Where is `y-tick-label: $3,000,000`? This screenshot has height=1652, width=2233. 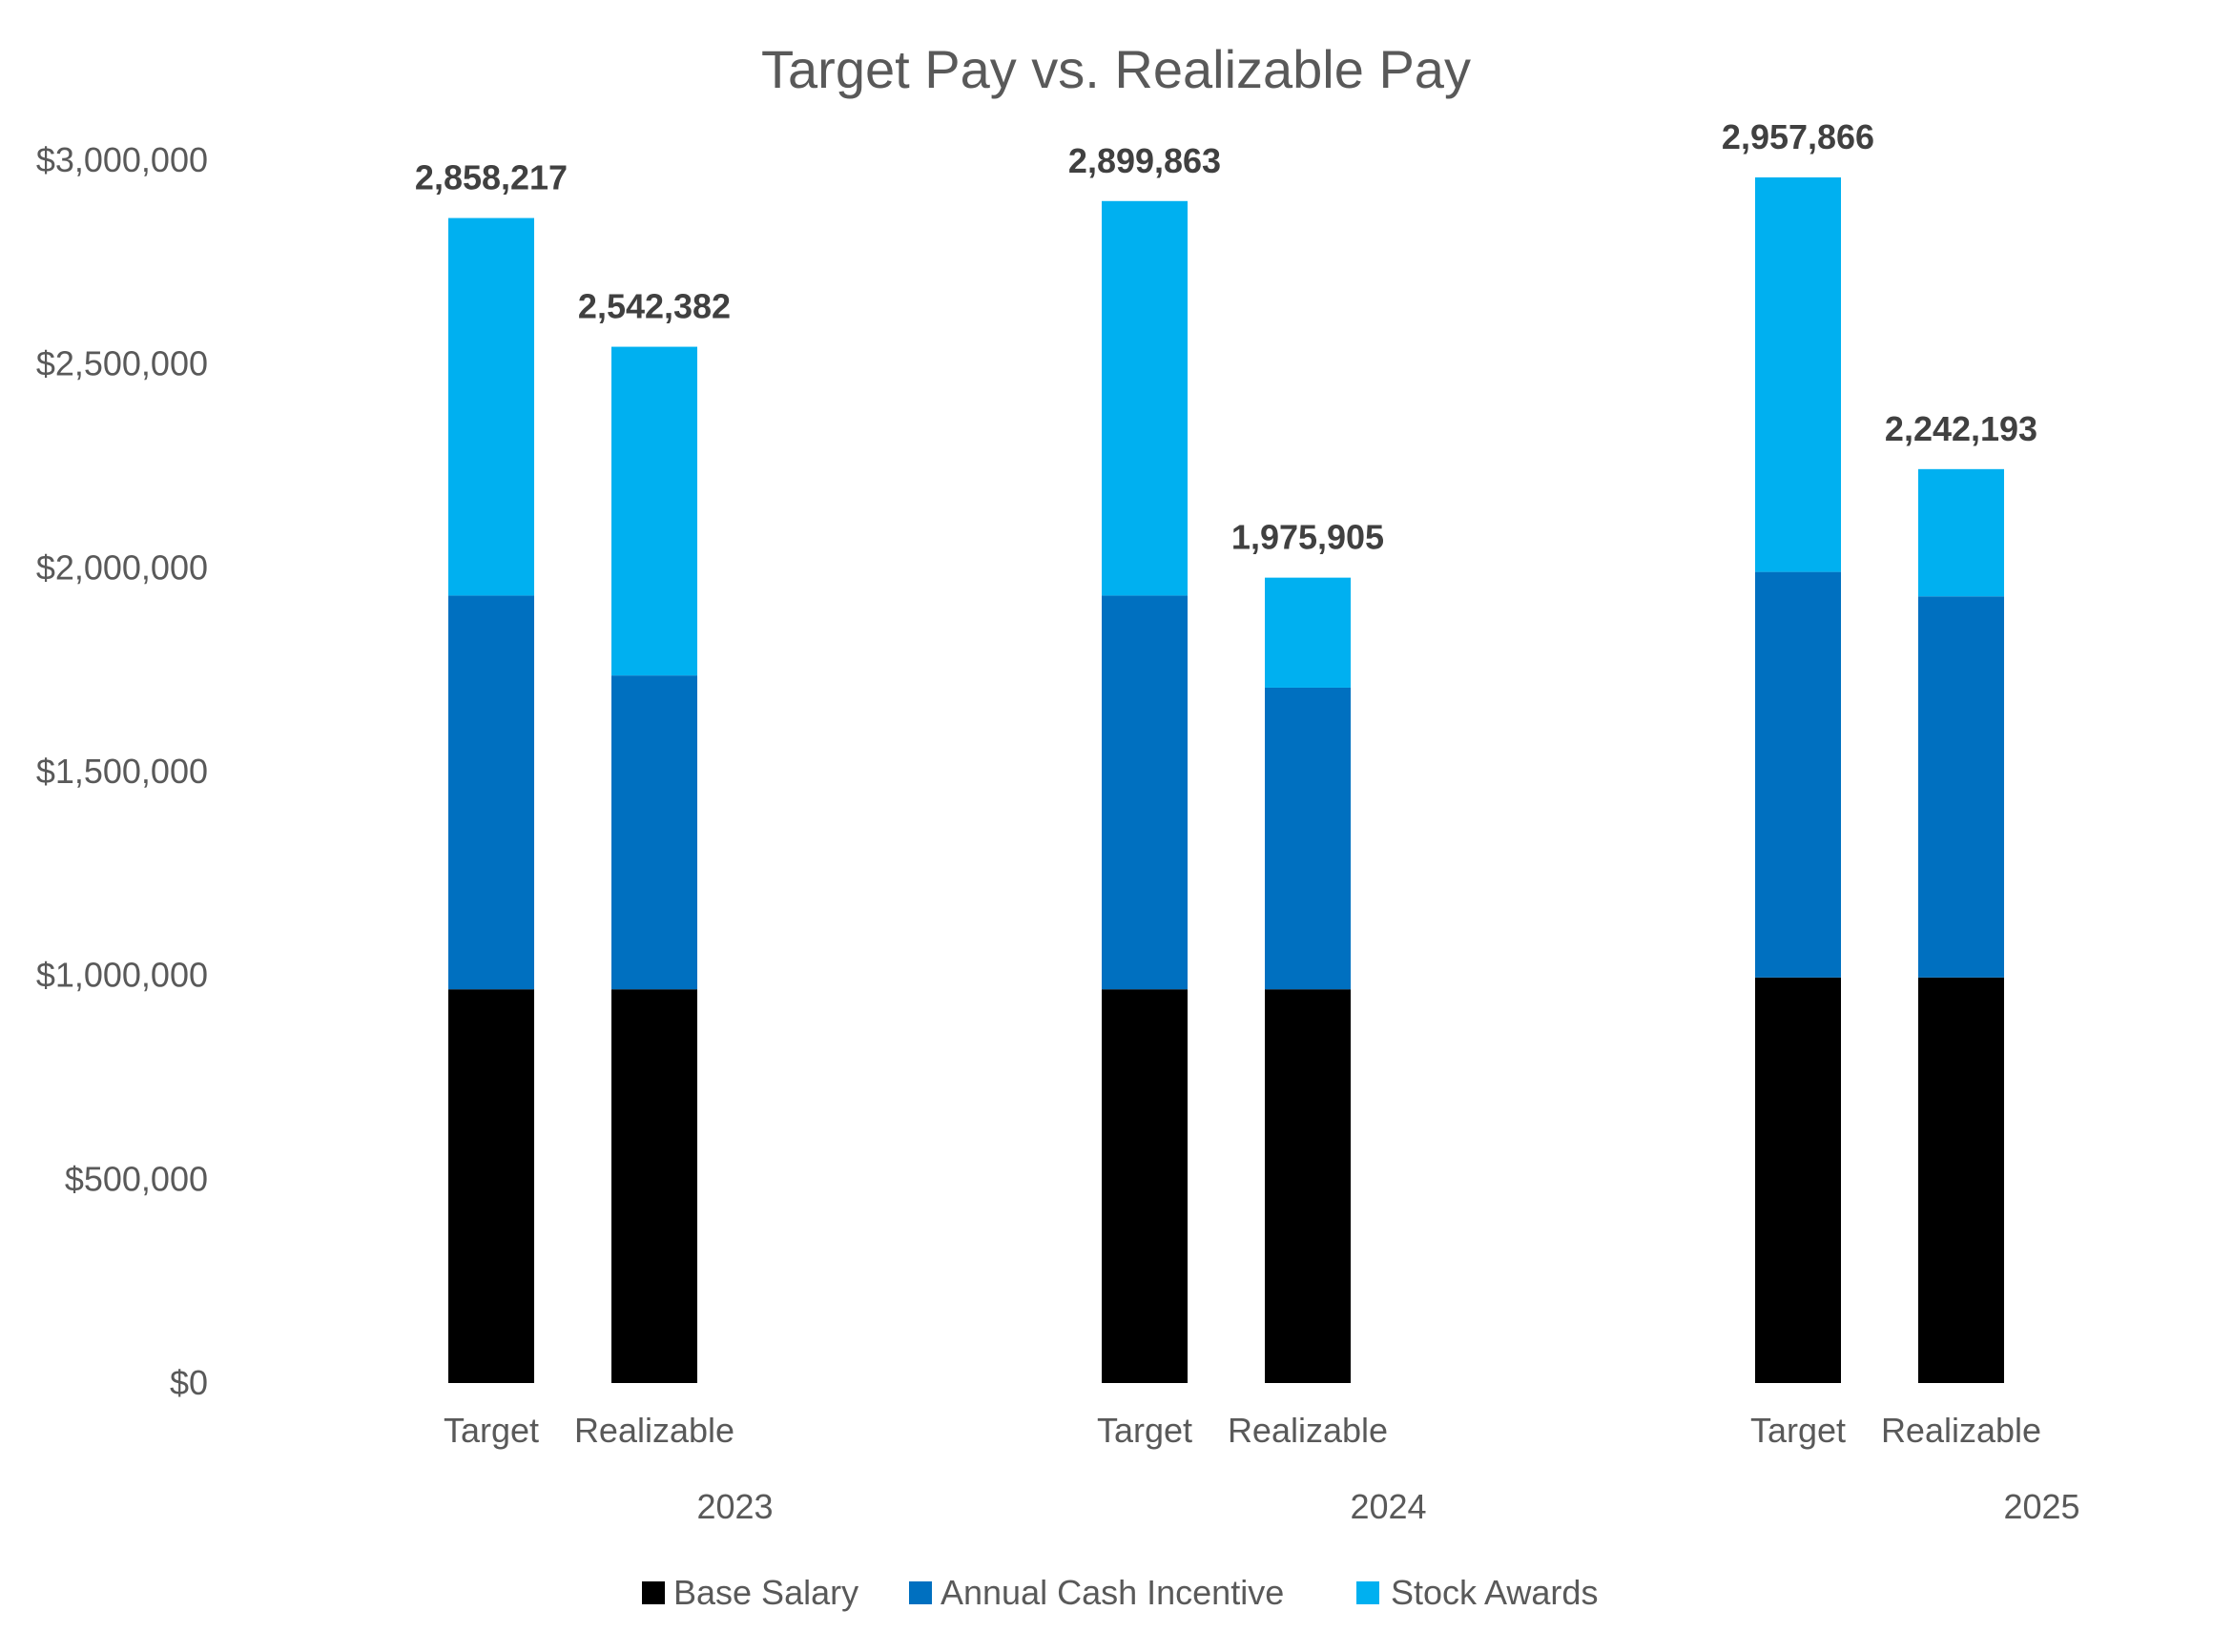 y-tick-label: $3,000,000 is located at coordinates (122, 159).